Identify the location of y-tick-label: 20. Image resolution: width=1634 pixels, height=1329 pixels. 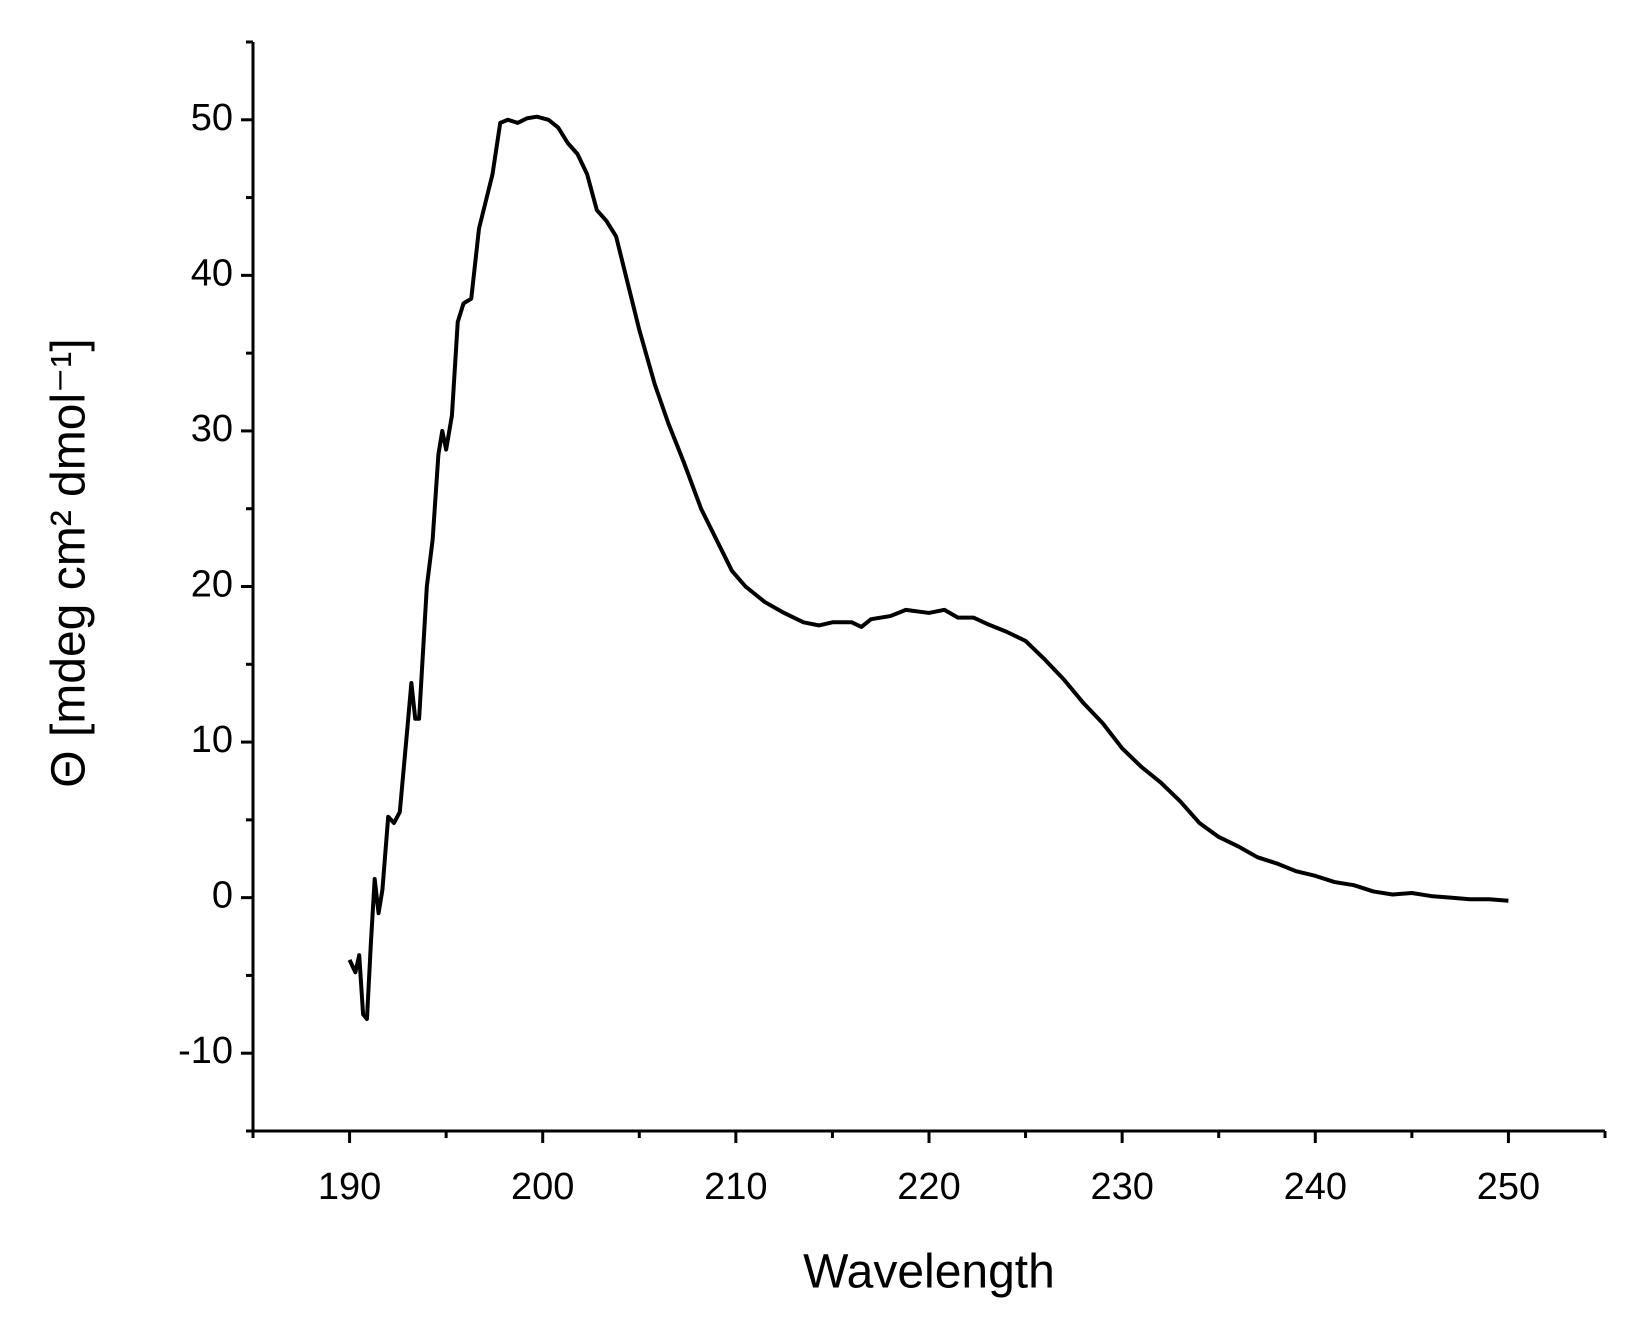
(212, 585).